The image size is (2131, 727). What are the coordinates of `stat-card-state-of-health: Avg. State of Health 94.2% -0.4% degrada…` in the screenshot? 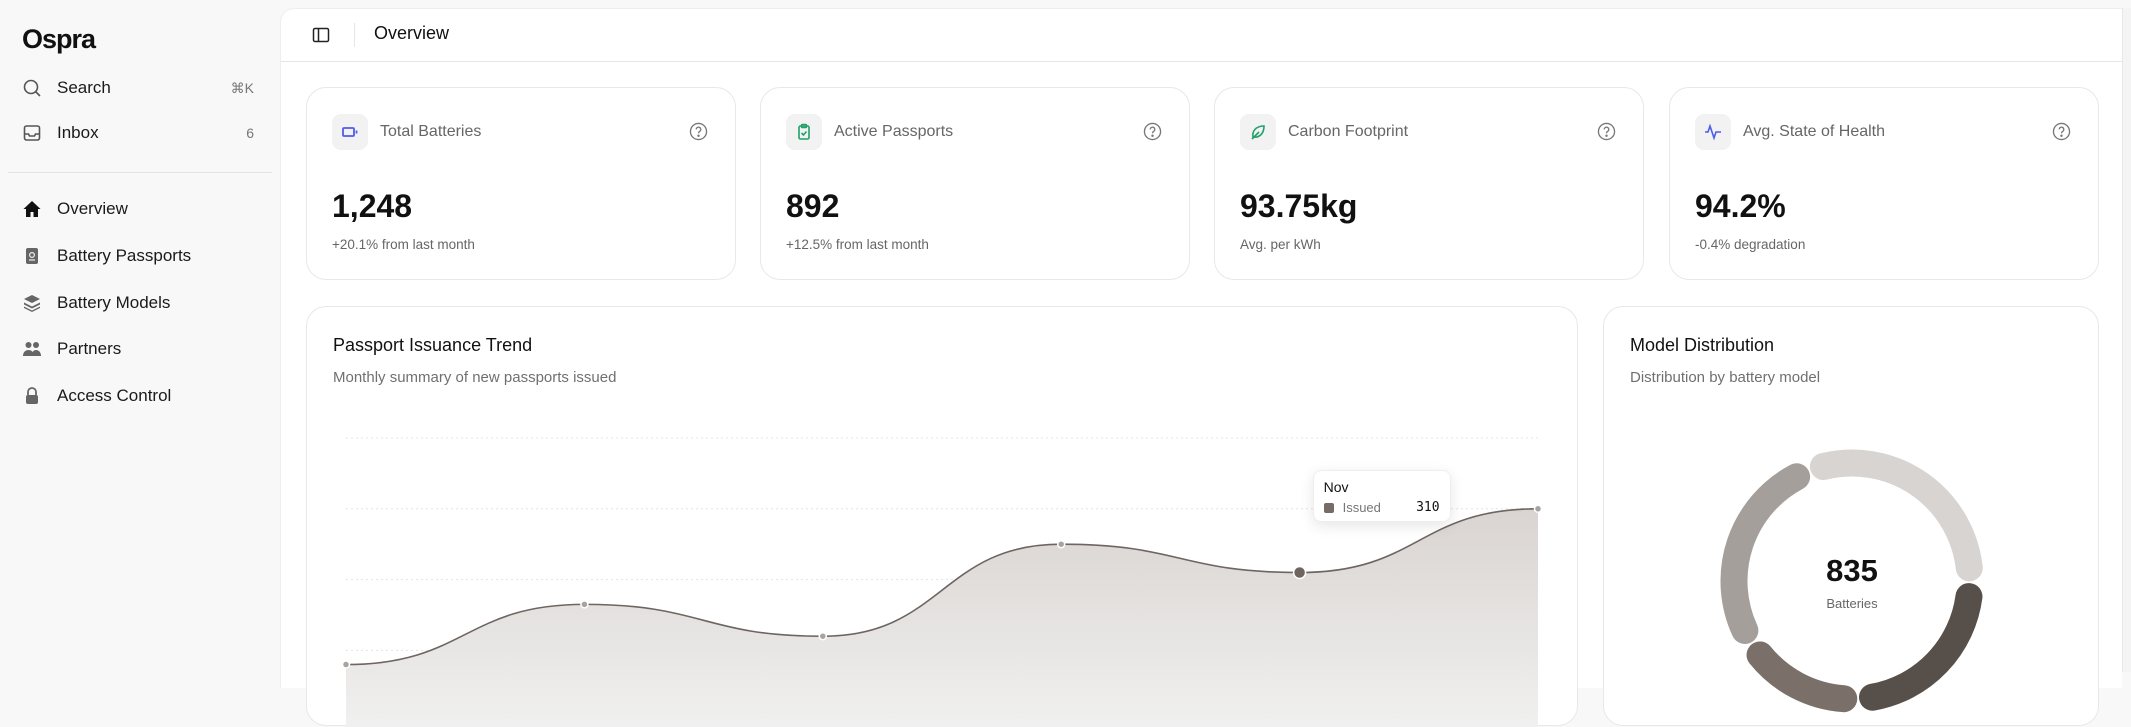 It's located at (1884, 183).